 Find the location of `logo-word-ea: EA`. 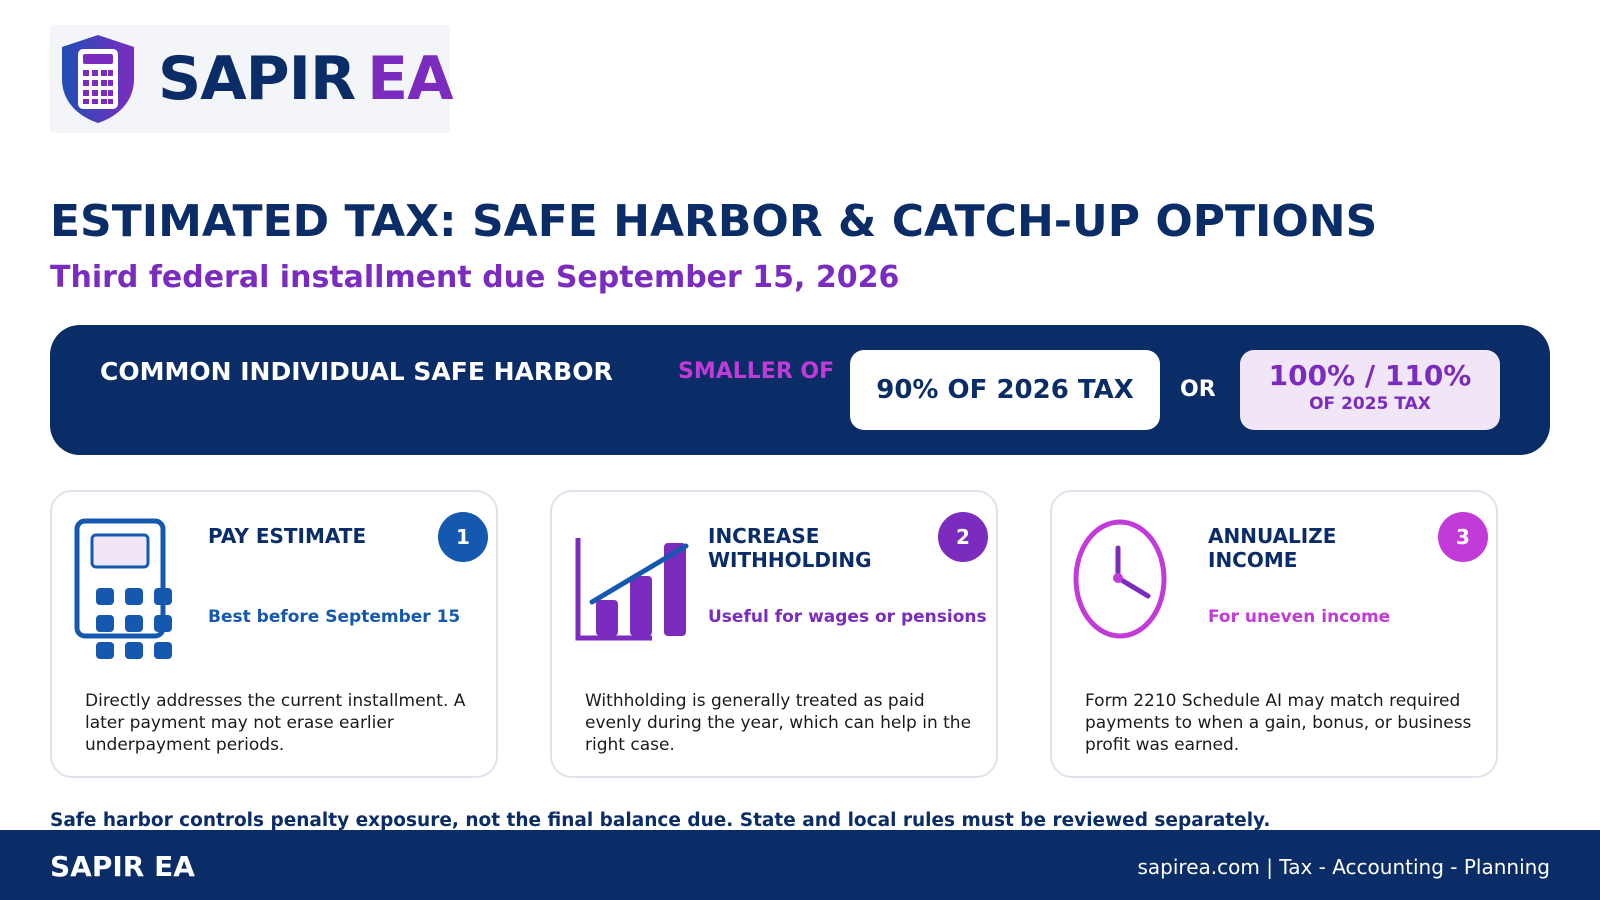

logo-word-ea: EA is located at coordinates (410, 79).